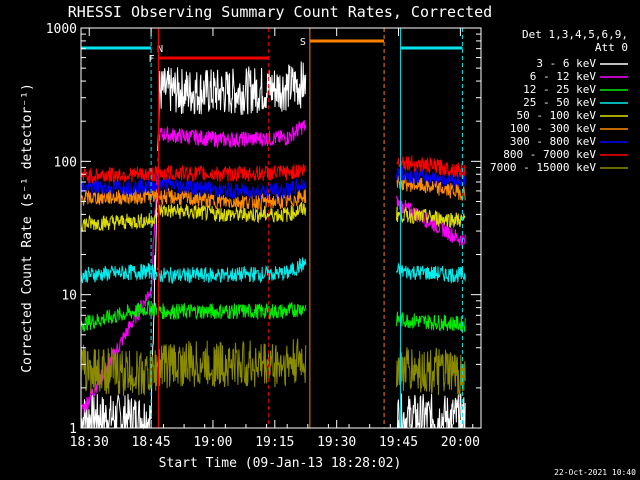 Image resolution: width=640 pixels, height=480 pixels. I want to click on legend-entry-label: 7000 - 15000 keV, so click(543, 167).